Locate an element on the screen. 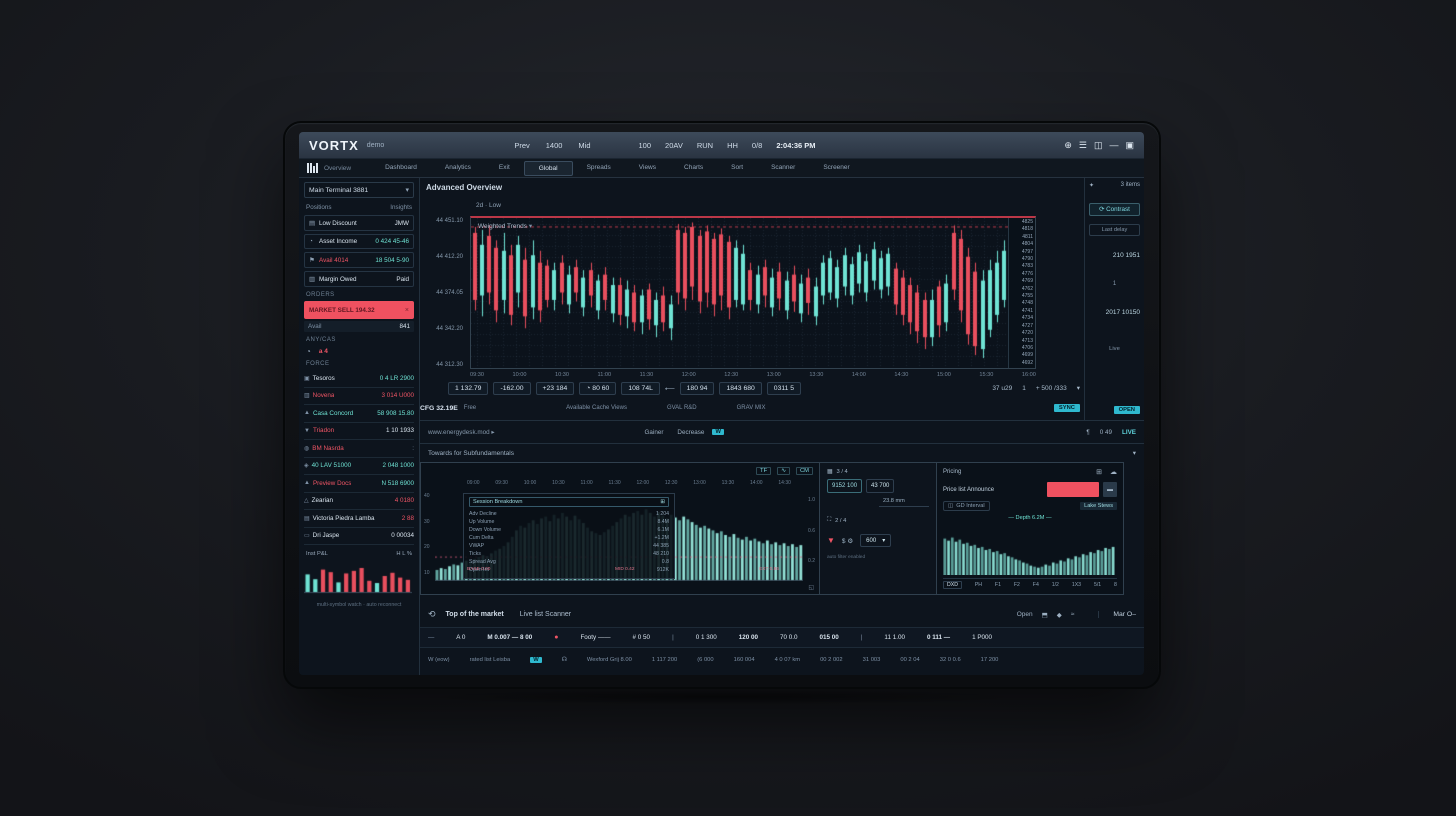 The height and width of the screenshot is (816, 1456). top-menu-item: 1400 is located at coordinates (554, 145).